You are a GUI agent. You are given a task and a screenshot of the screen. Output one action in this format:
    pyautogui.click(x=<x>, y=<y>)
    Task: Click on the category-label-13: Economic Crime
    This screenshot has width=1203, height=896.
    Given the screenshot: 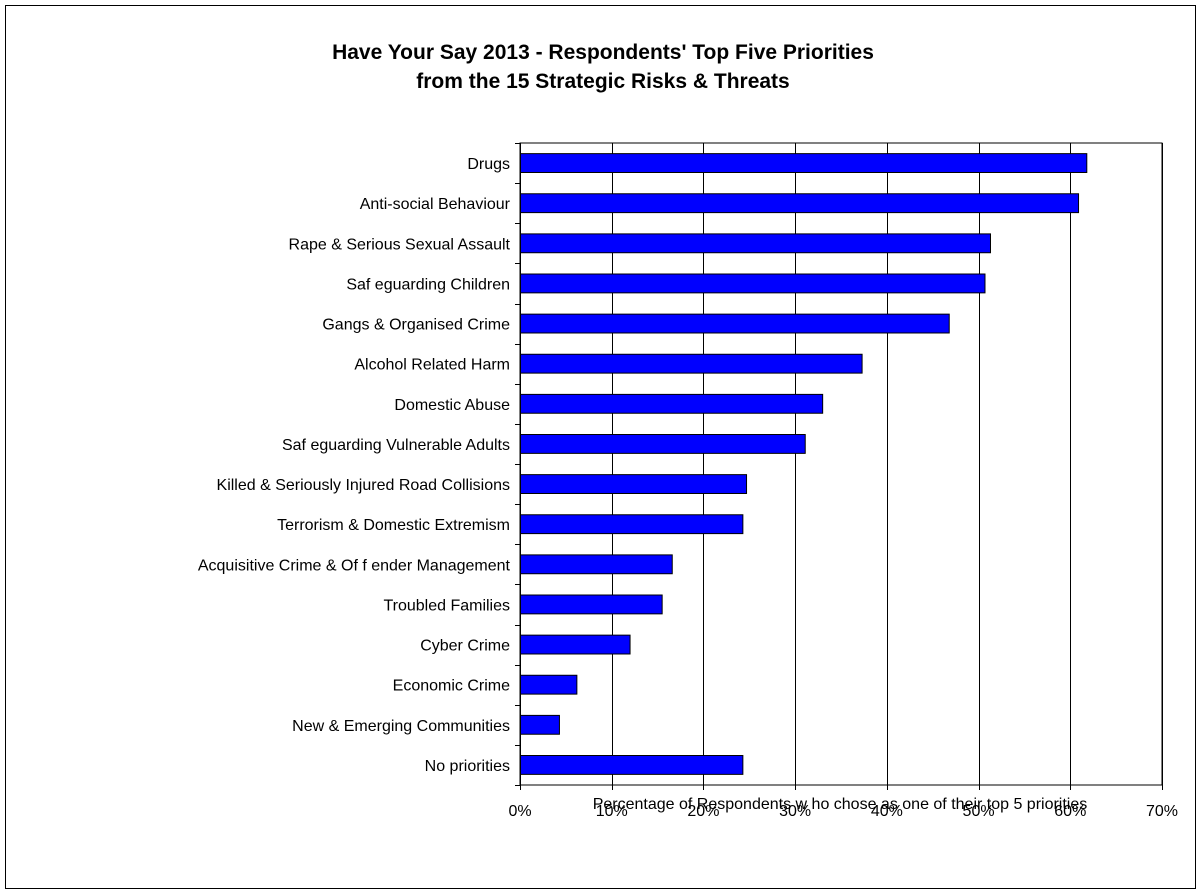 What is the action you would take?
    pyautogui.click(x=451, y=686)
    